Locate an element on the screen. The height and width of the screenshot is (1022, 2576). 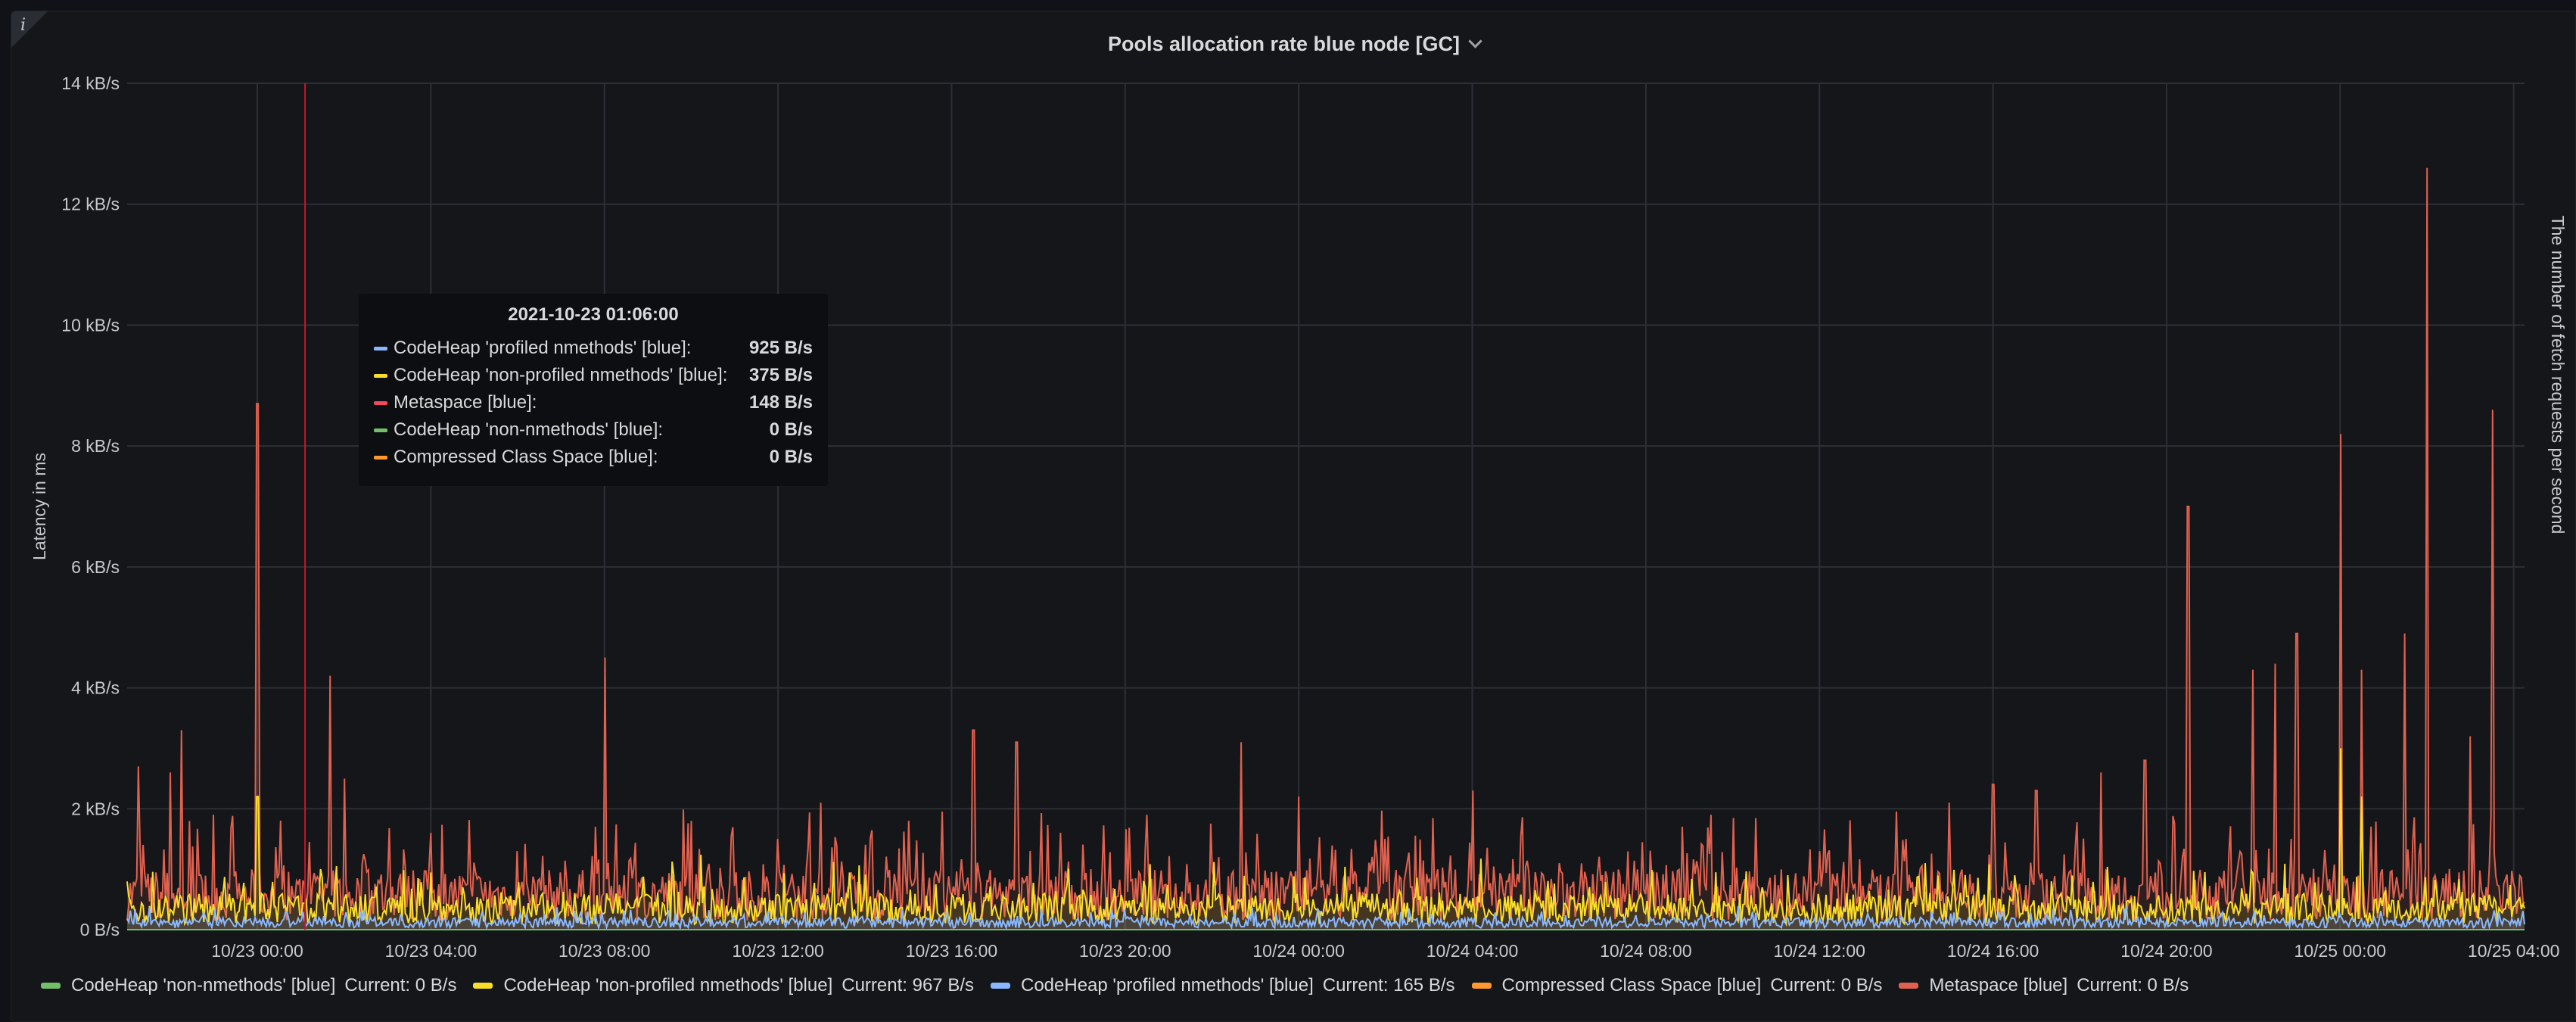
x-tick-label: 10/24 20:00 is located at coordinates (2166, 951).